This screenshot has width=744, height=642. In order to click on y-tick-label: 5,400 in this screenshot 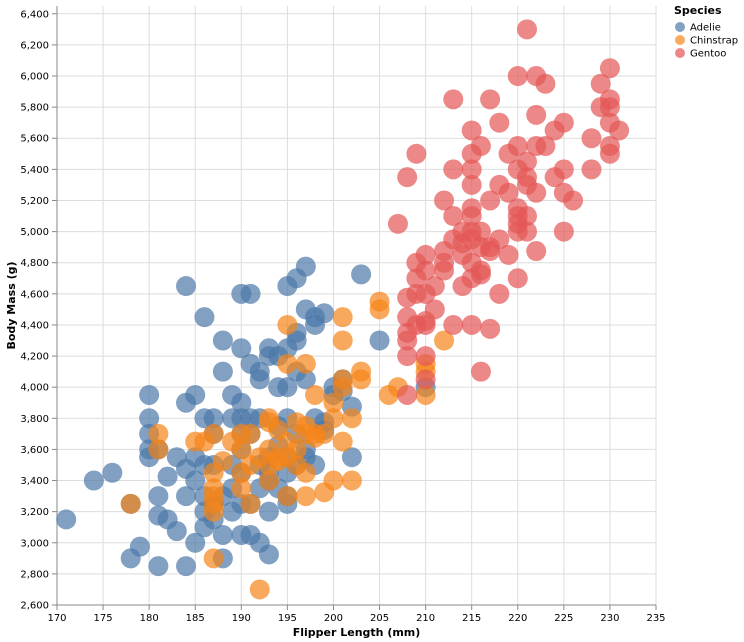, I will do `click(34, 170)`.